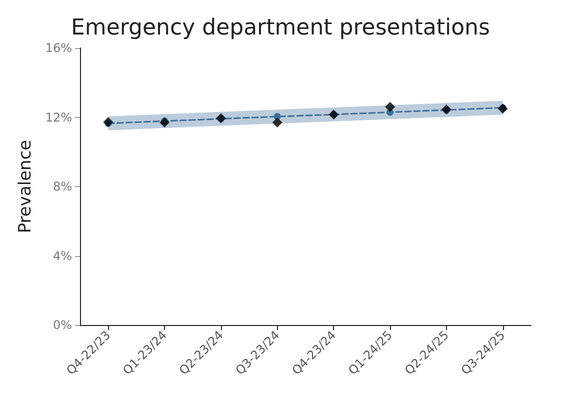 The width and height of the screenshot is (561, 405). I want to click on y-tick-label: 0%, so click(62, 325).